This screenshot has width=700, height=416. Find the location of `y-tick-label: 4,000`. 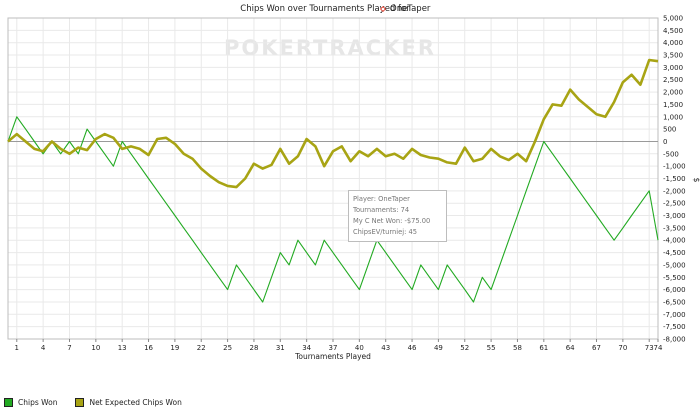

y-tick-label: 4,000 is located at coordinates (673, 43).